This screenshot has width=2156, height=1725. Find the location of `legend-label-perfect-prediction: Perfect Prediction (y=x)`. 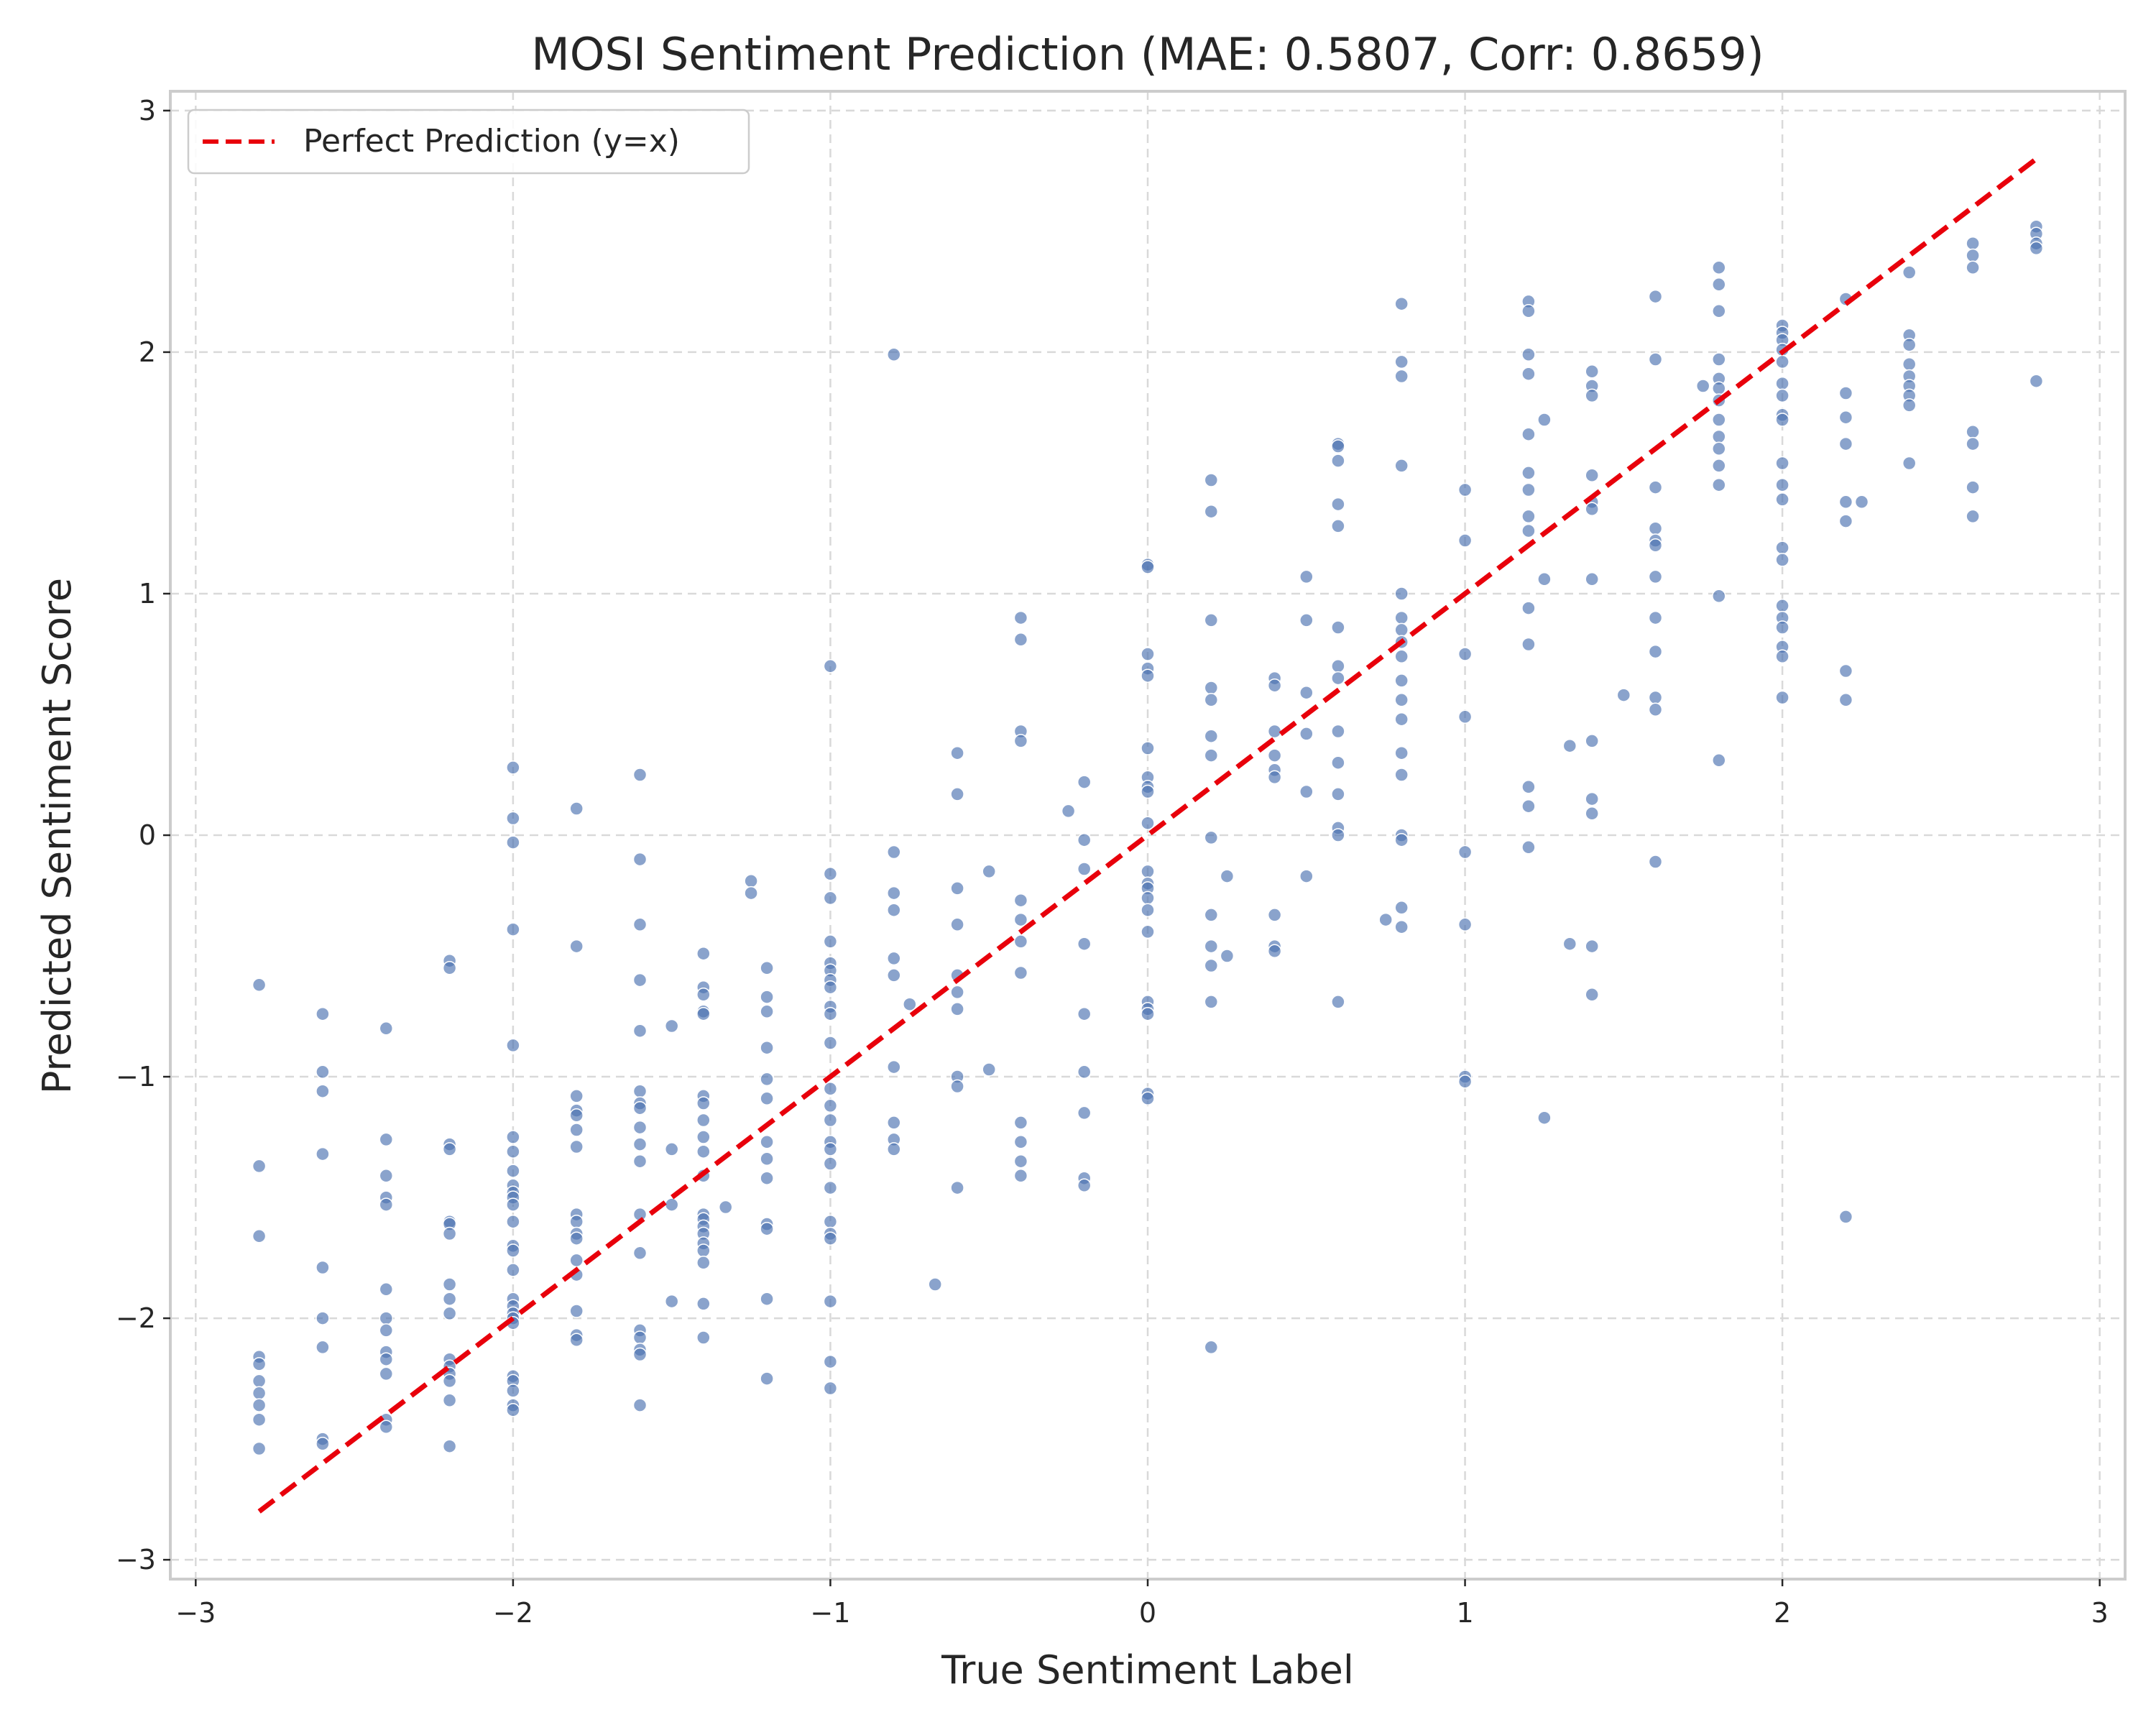

legend-label-perfect-prediction: Perfect Prediction (y=x) is located at coordinates (492, 141).